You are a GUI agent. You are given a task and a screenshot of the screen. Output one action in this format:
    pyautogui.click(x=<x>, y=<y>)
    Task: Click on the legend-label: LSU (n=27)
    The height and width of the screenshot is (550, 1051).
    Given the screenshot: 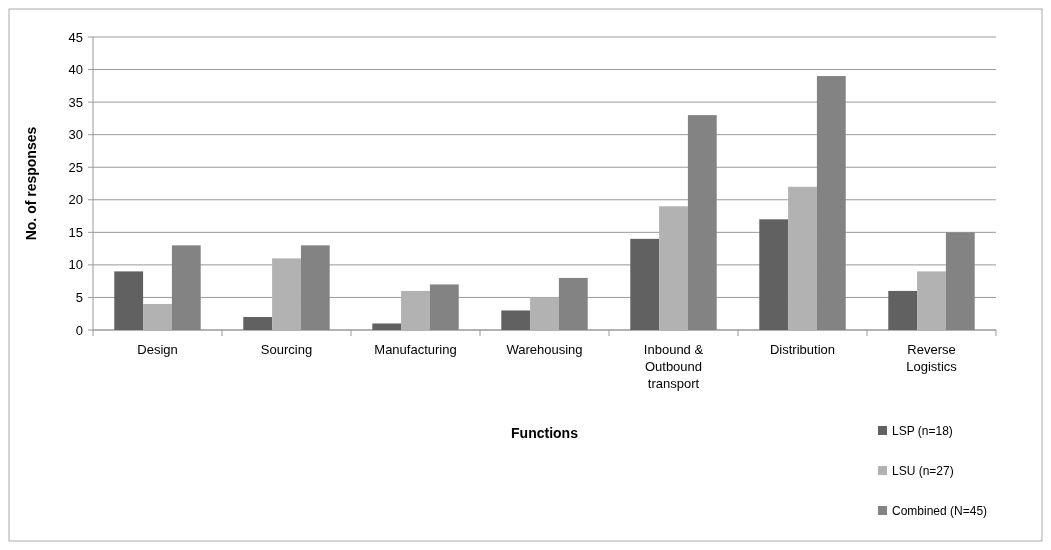 What is the action you would take?
    pyautogui.click(x=923, y=471)
    